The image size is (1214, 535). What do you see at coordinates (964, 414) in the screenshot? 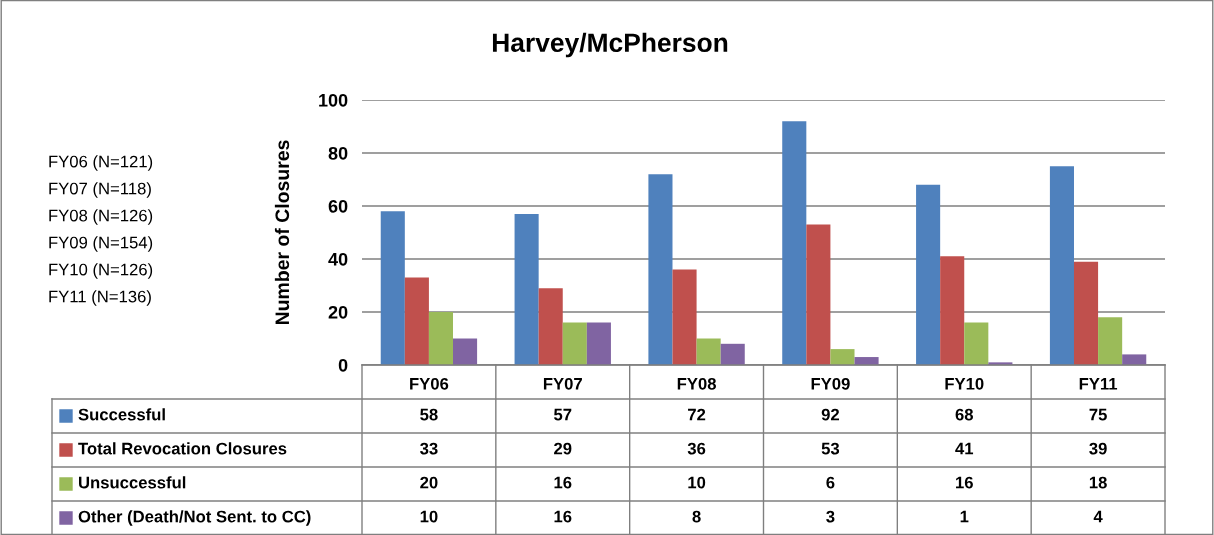
I see `data-label: 68` at bounding box center [964, 414].